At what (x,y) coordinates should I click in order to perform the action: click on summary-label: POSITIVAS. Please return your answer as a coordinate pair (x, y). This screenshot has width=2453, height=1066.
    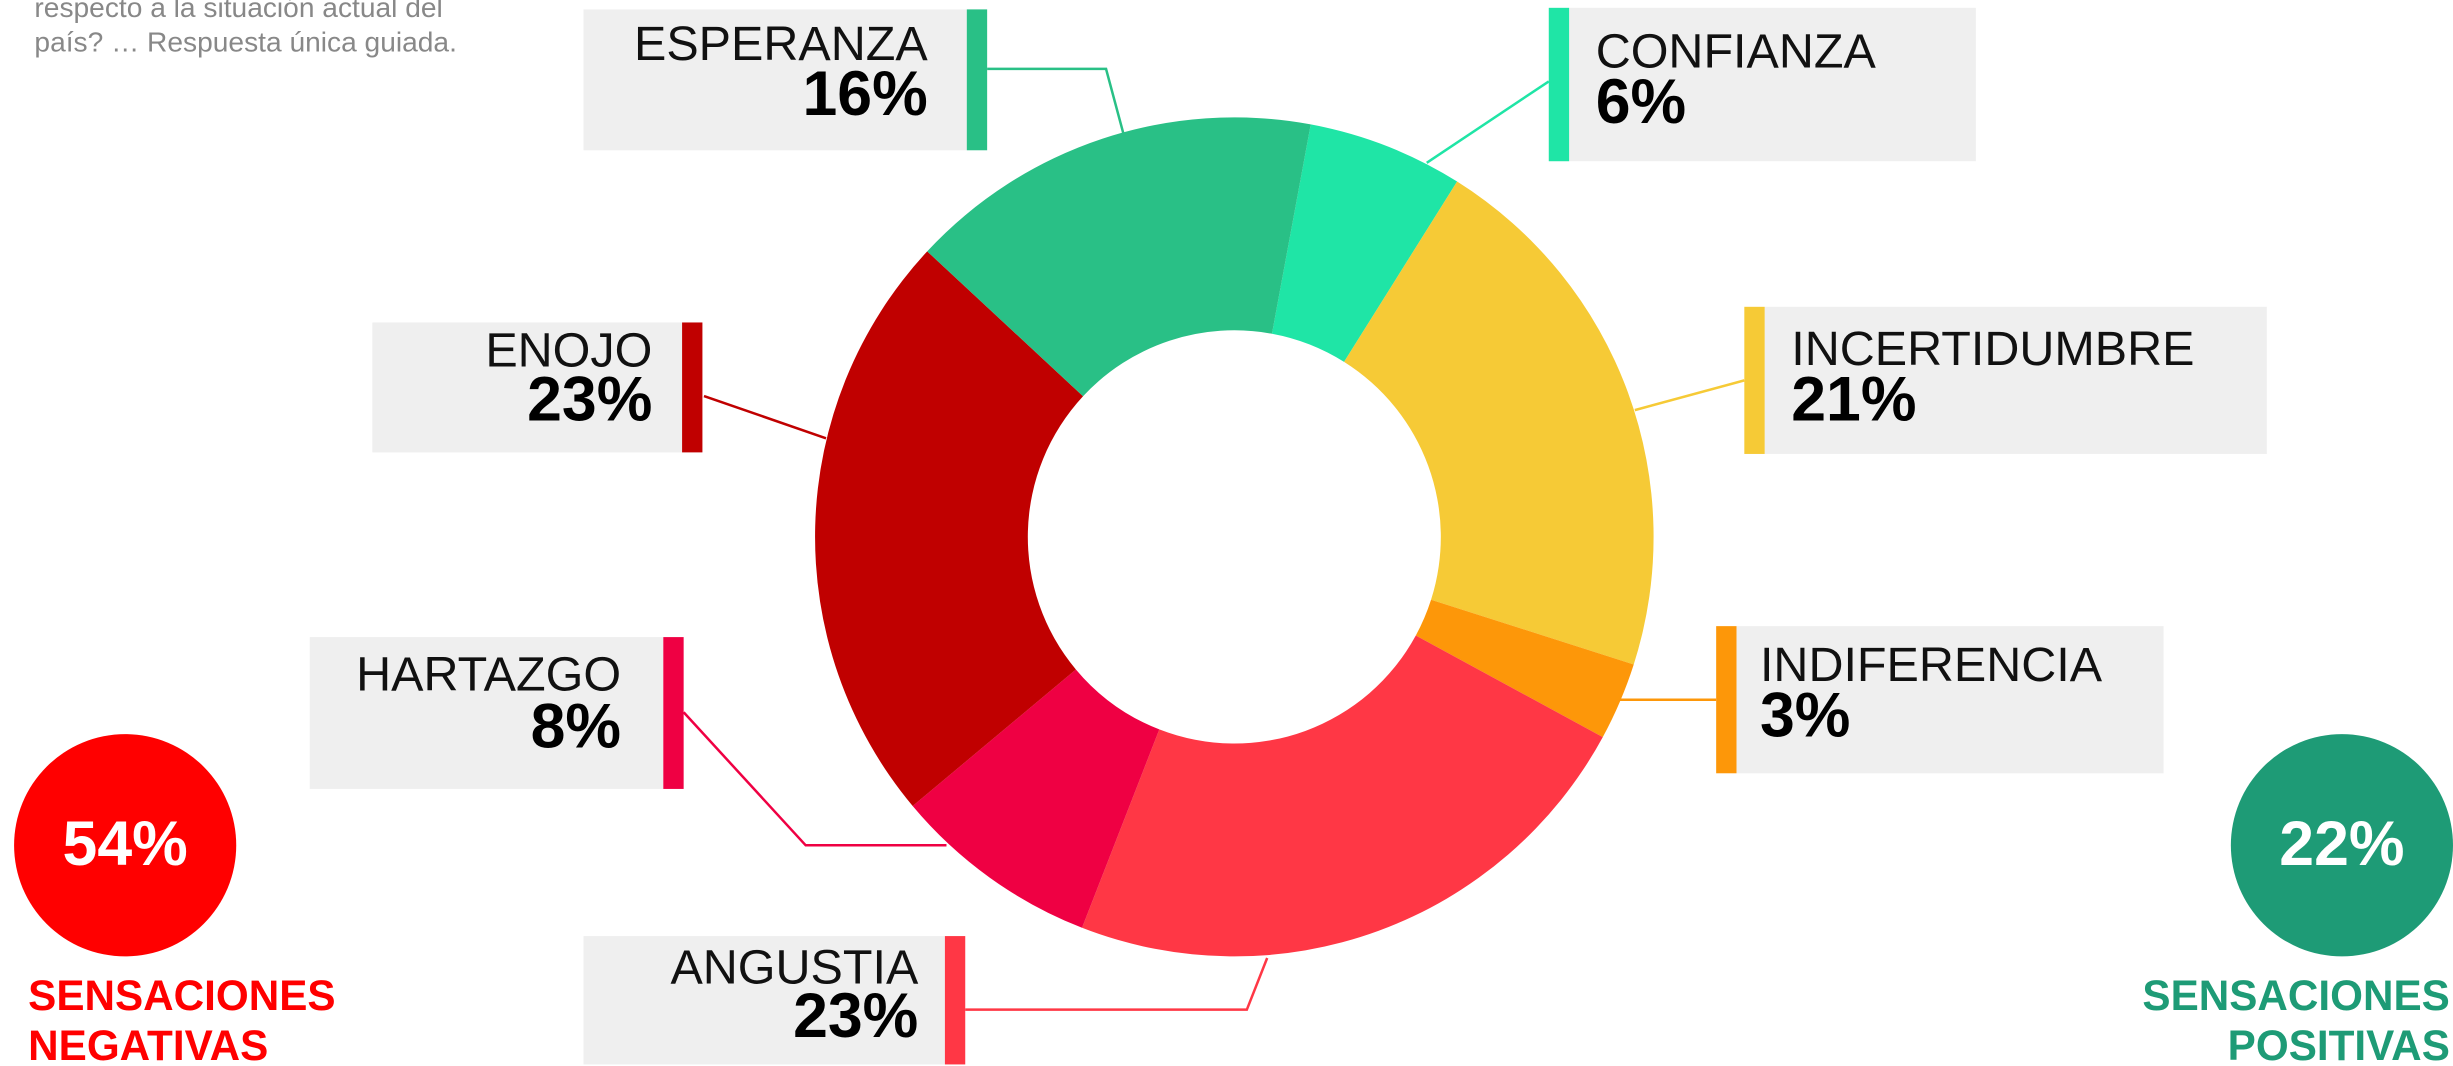
    Looking at the image, I should click on (2339, 1044).